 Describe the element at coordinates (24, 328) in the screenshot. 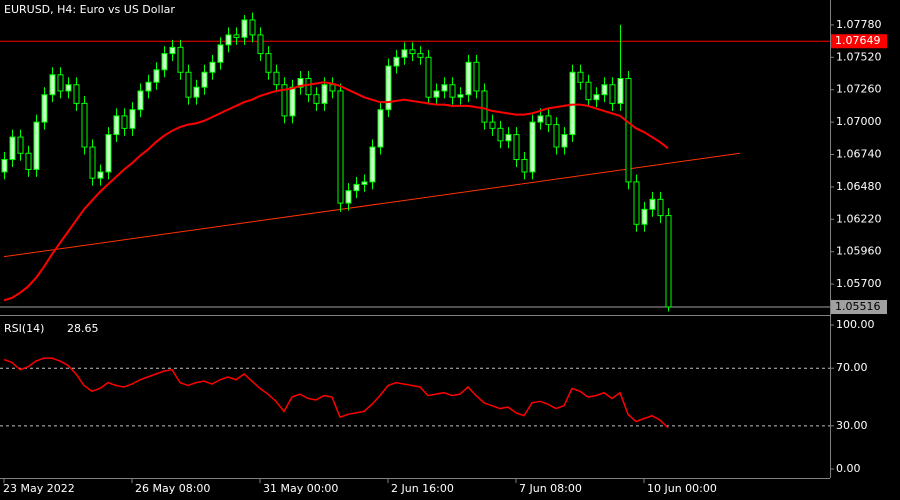

I see `indicator-label: RSI(14)` at that location.